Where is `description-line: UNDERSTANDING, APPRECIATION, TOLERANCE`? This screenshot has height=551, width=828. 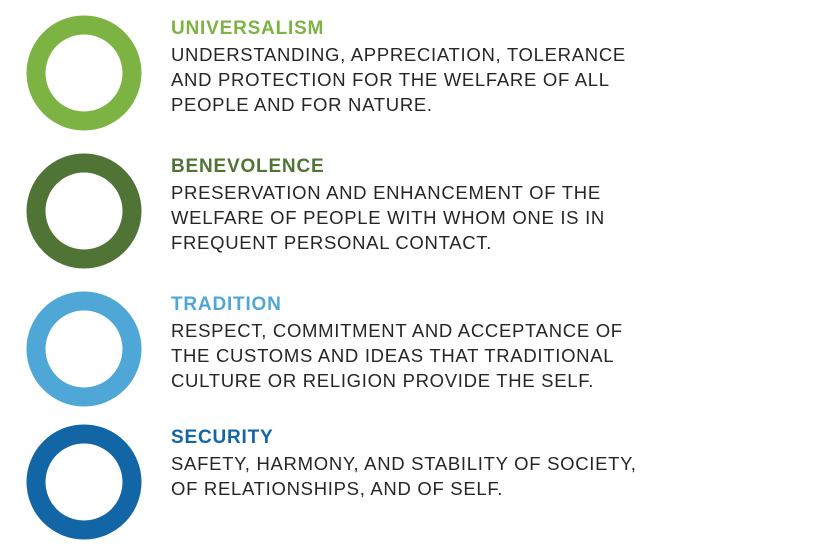 description-line: UNDERSTANDING, APPRECIATION, TOLERANCE is located at coordinates (398, 54).